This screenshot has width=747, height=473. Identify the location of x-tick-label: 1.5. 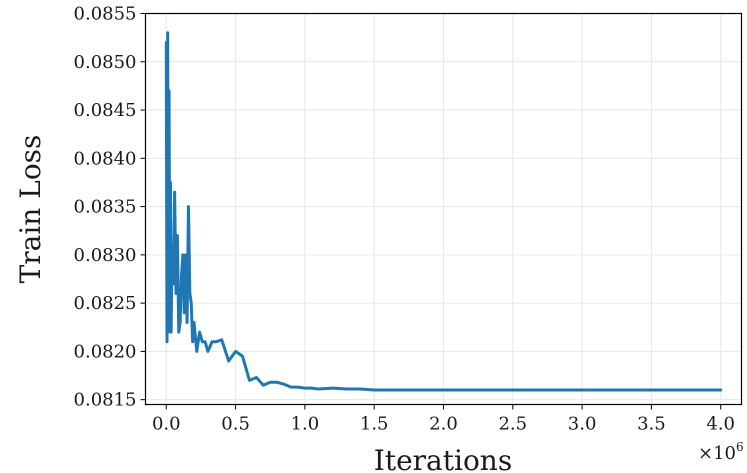
(374, 424).